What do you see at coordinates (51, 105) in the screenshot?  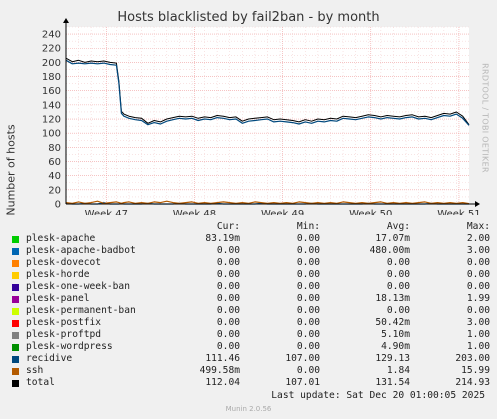 I see `y-tick-label: 140` at bounding box center [51, 105].